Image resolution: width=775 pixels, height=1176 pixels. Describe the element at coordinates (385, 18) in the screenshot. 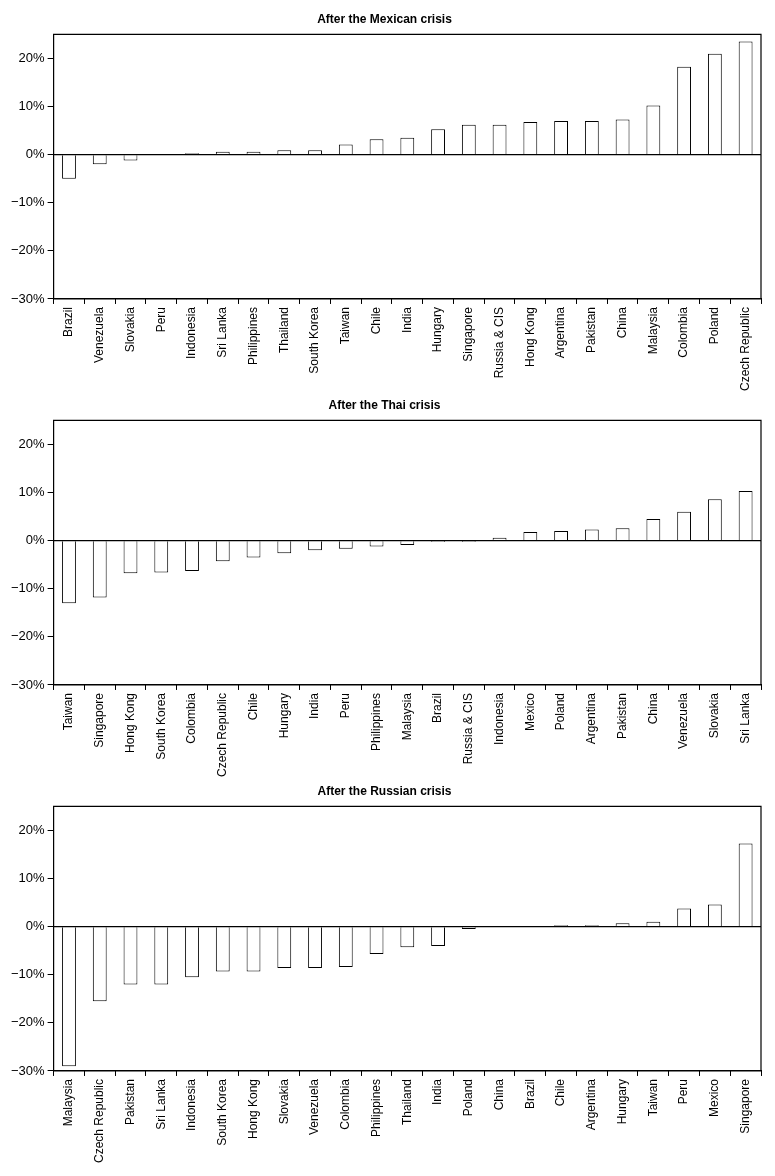

I see `chart-title: After the Mexican crisis` at that location.